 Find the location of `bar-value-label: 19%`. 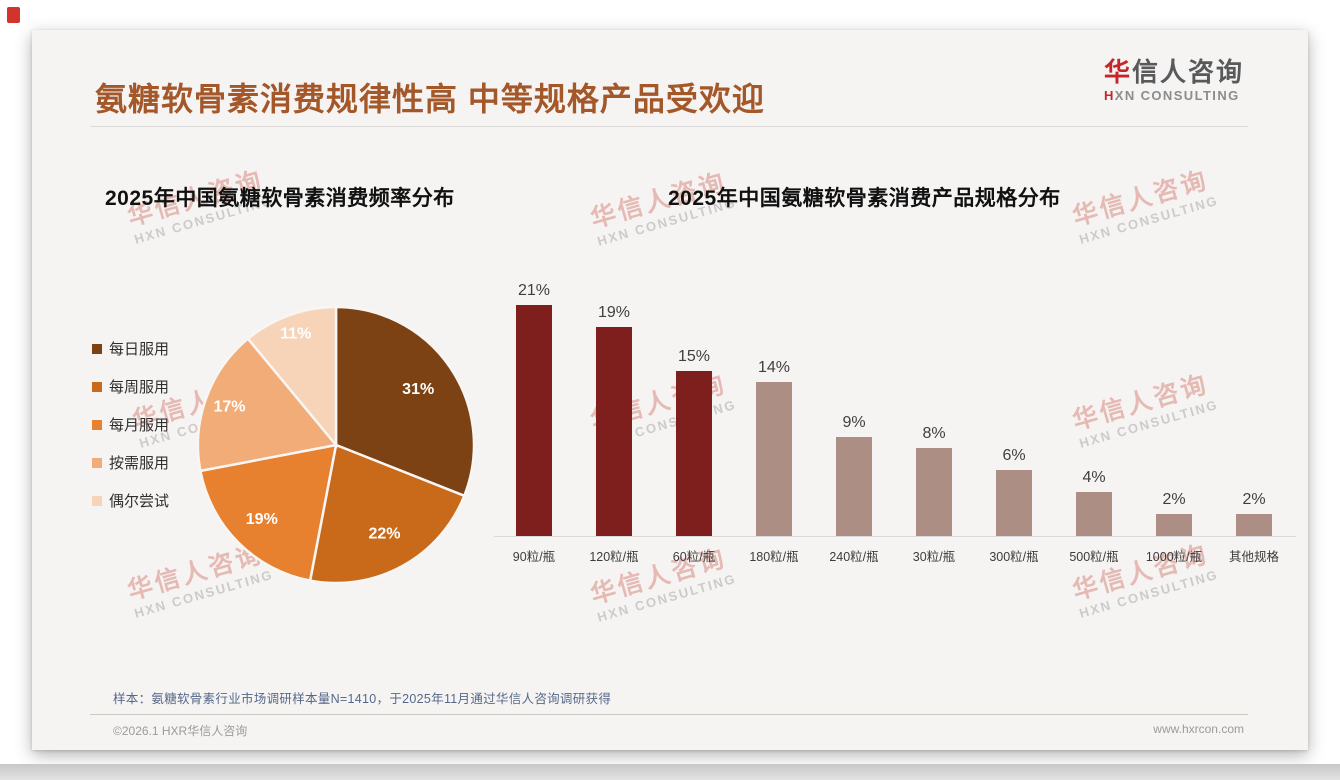

bar-value-label: 19% is located at coordinates (614, 312).